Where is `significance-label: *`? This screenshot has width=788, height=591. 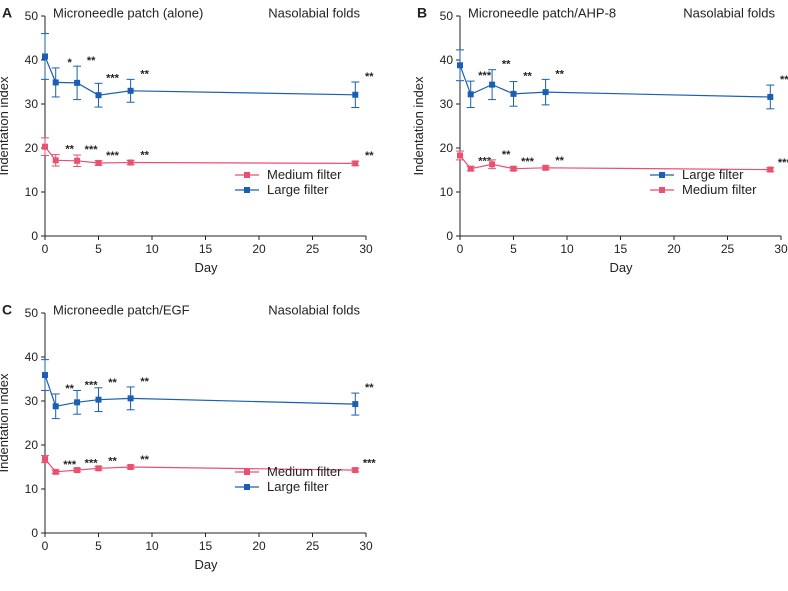
significance-label: * is located at coordinates (70, 63).